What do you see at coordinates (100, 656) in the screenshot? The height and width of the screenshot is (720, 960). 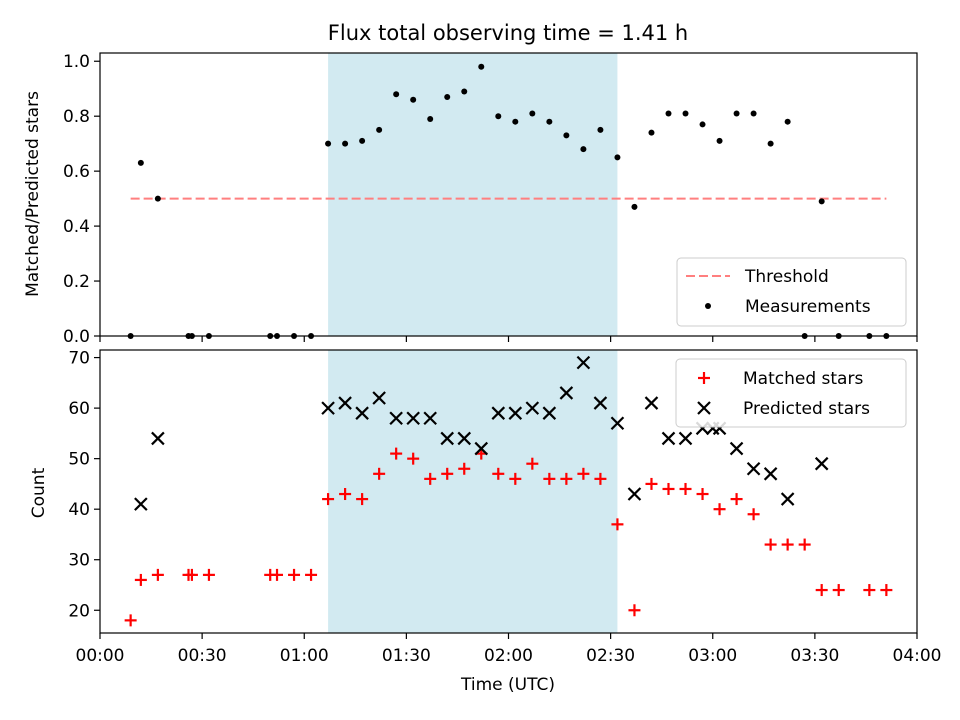 I see `x-tick-label: 00:00` at bounding box center [100, 656].